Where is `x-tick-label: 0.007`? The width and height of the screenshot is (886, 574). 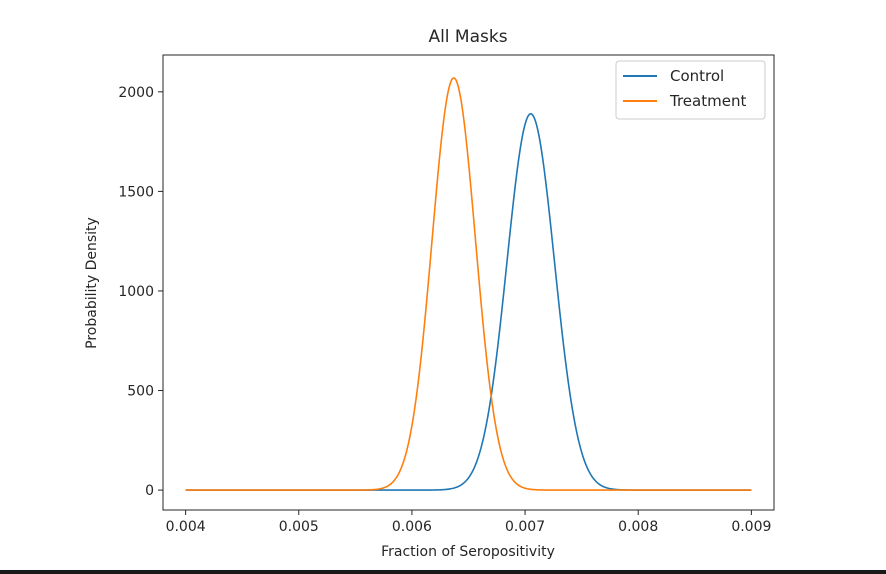
x-tick-label: 0.007 is located at coordinates (525, 527).